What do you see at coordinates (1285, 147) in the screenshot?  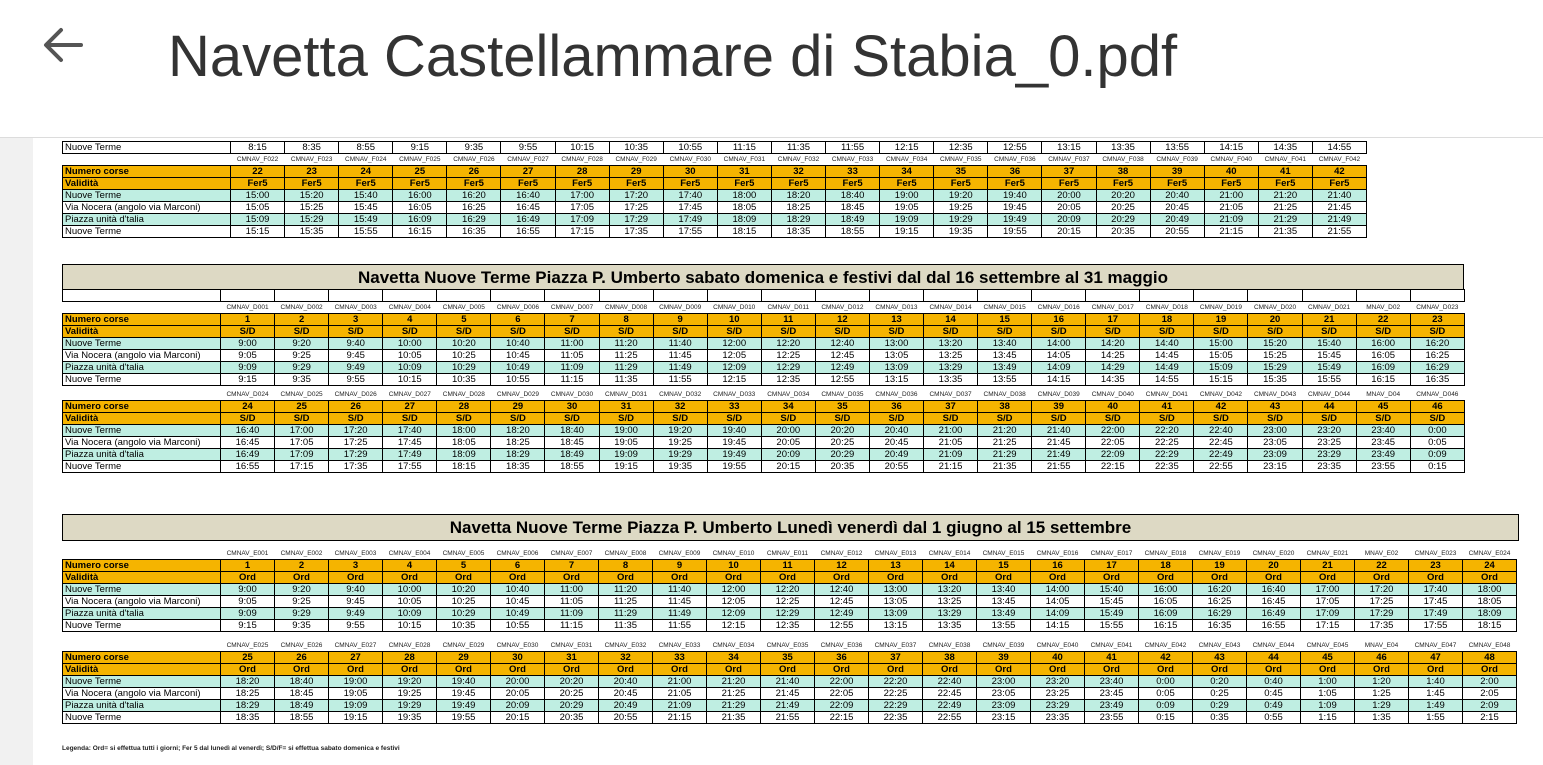 I see `table-cell: 14:35` at bounding box center [1285, 147].